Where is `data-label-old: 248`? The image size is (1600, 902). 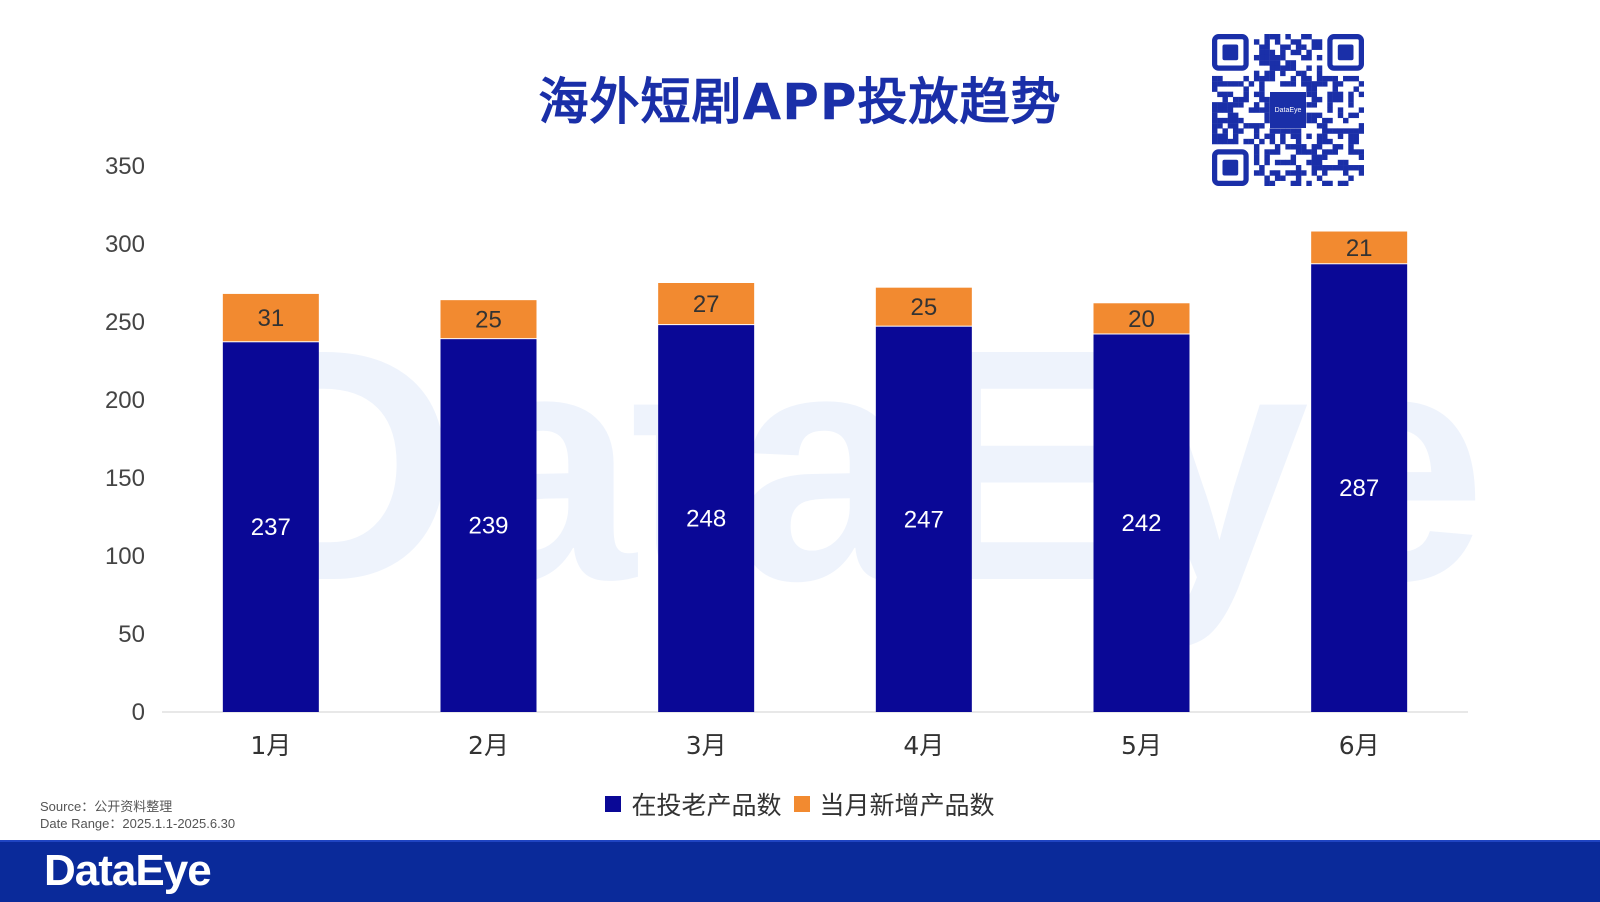
data-label-old: 248 is located at coordinates (706, 519).